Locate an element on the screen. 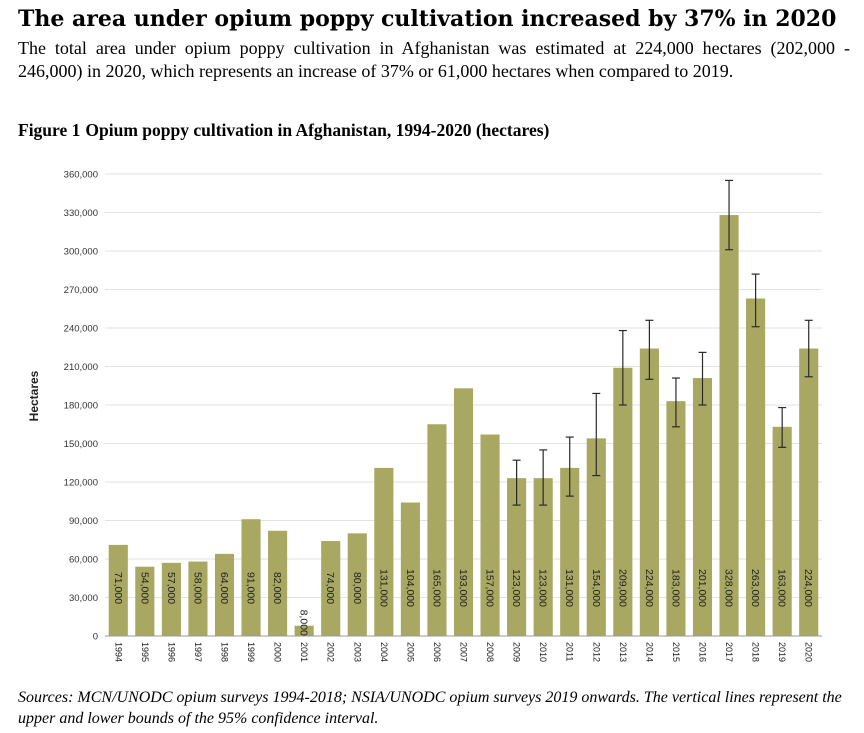  bar-2000 is located at coordinates (278, 583).